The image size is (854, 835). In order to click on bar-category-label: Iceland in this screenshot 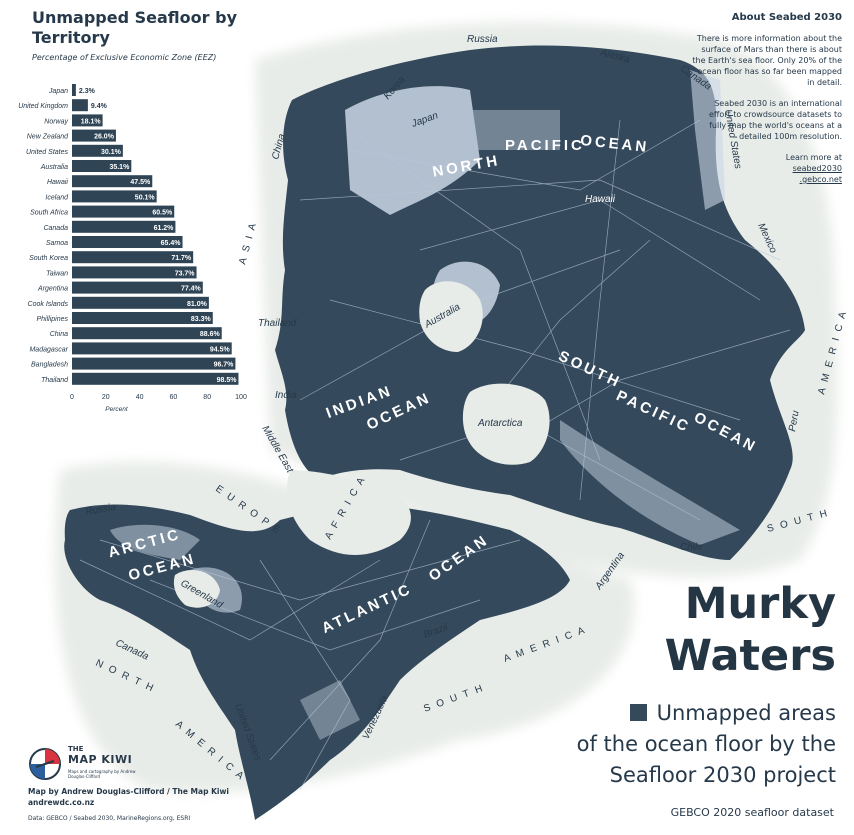, I will do `click(57, 197)`.